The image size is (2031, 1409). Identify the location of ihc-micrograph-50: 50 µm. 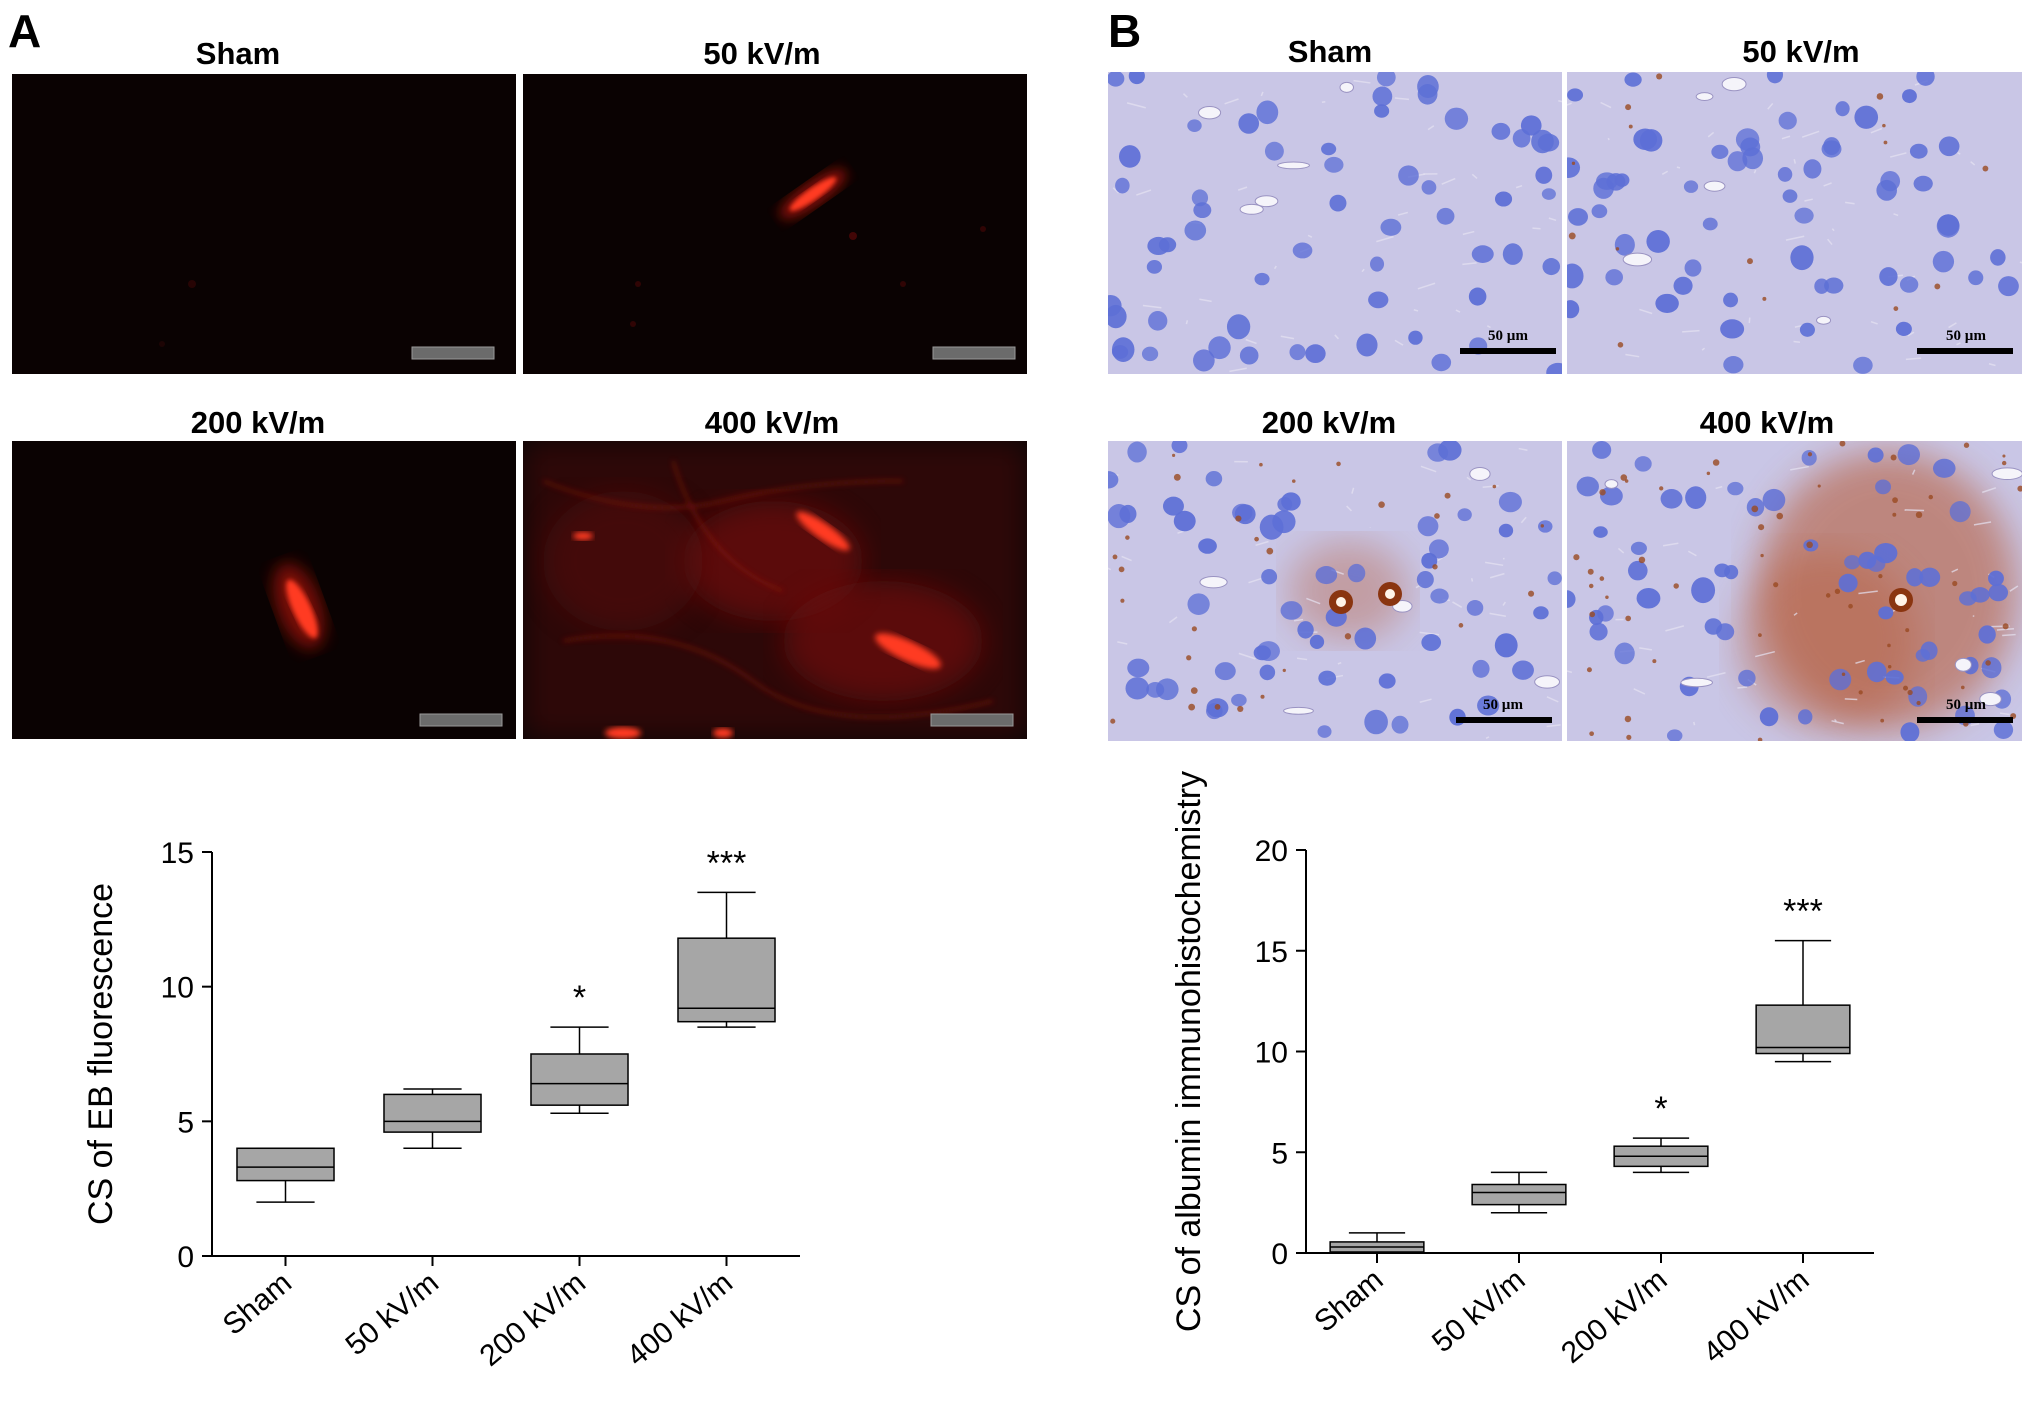
(1794, 223).